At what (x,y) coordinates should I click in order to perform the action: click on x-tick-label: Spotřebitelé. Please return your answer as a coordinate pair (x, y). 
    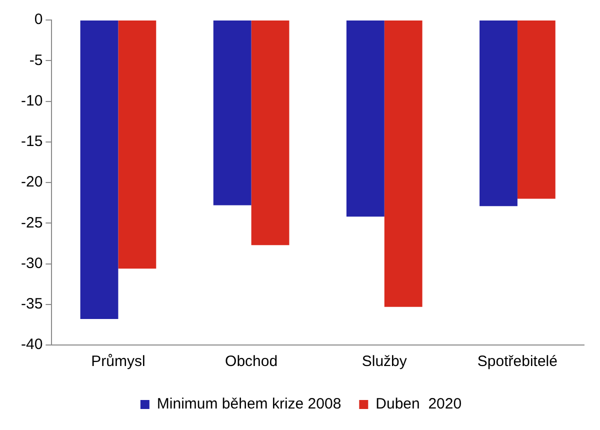
    Looking at the image, I should click on (517, 361).